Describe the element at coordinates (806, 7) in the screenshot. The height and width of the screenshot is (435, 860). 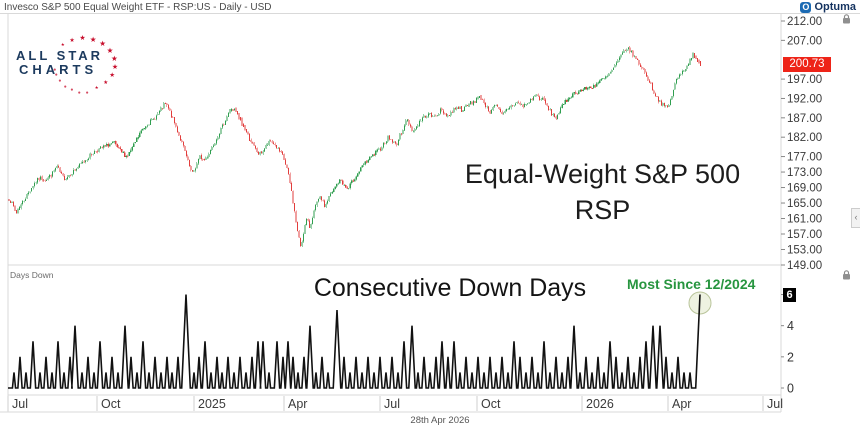
I see `optuma-icon: O` at that location.